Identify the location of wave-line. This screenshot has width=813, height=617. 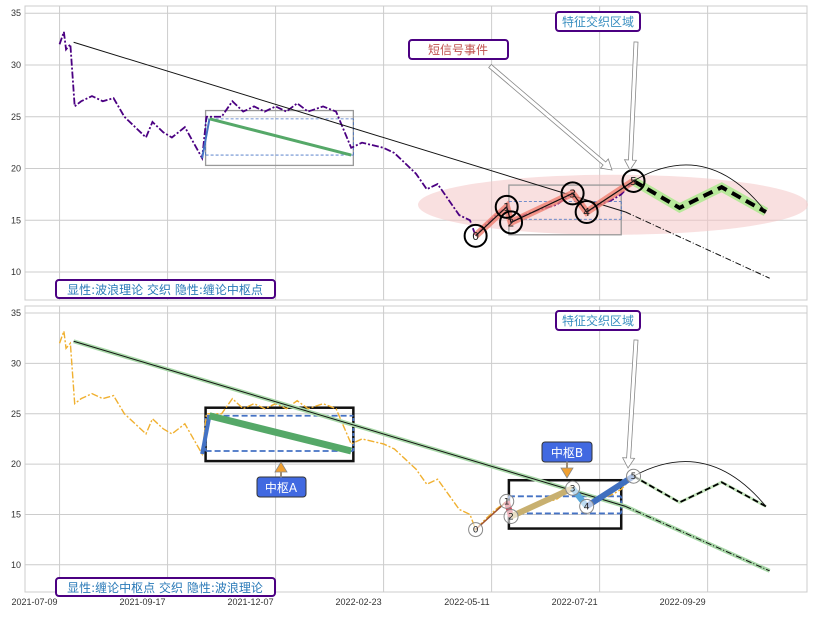
(554, 208).